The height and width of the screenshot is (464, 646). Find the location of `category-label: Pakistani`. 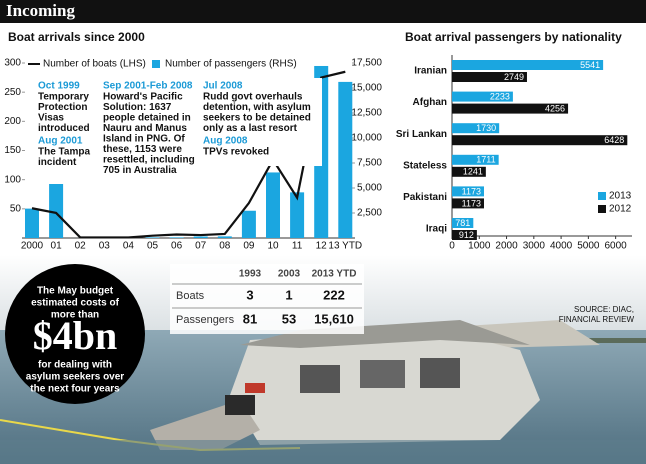

category-label: Pakistani is located at coordinates (425, 197).